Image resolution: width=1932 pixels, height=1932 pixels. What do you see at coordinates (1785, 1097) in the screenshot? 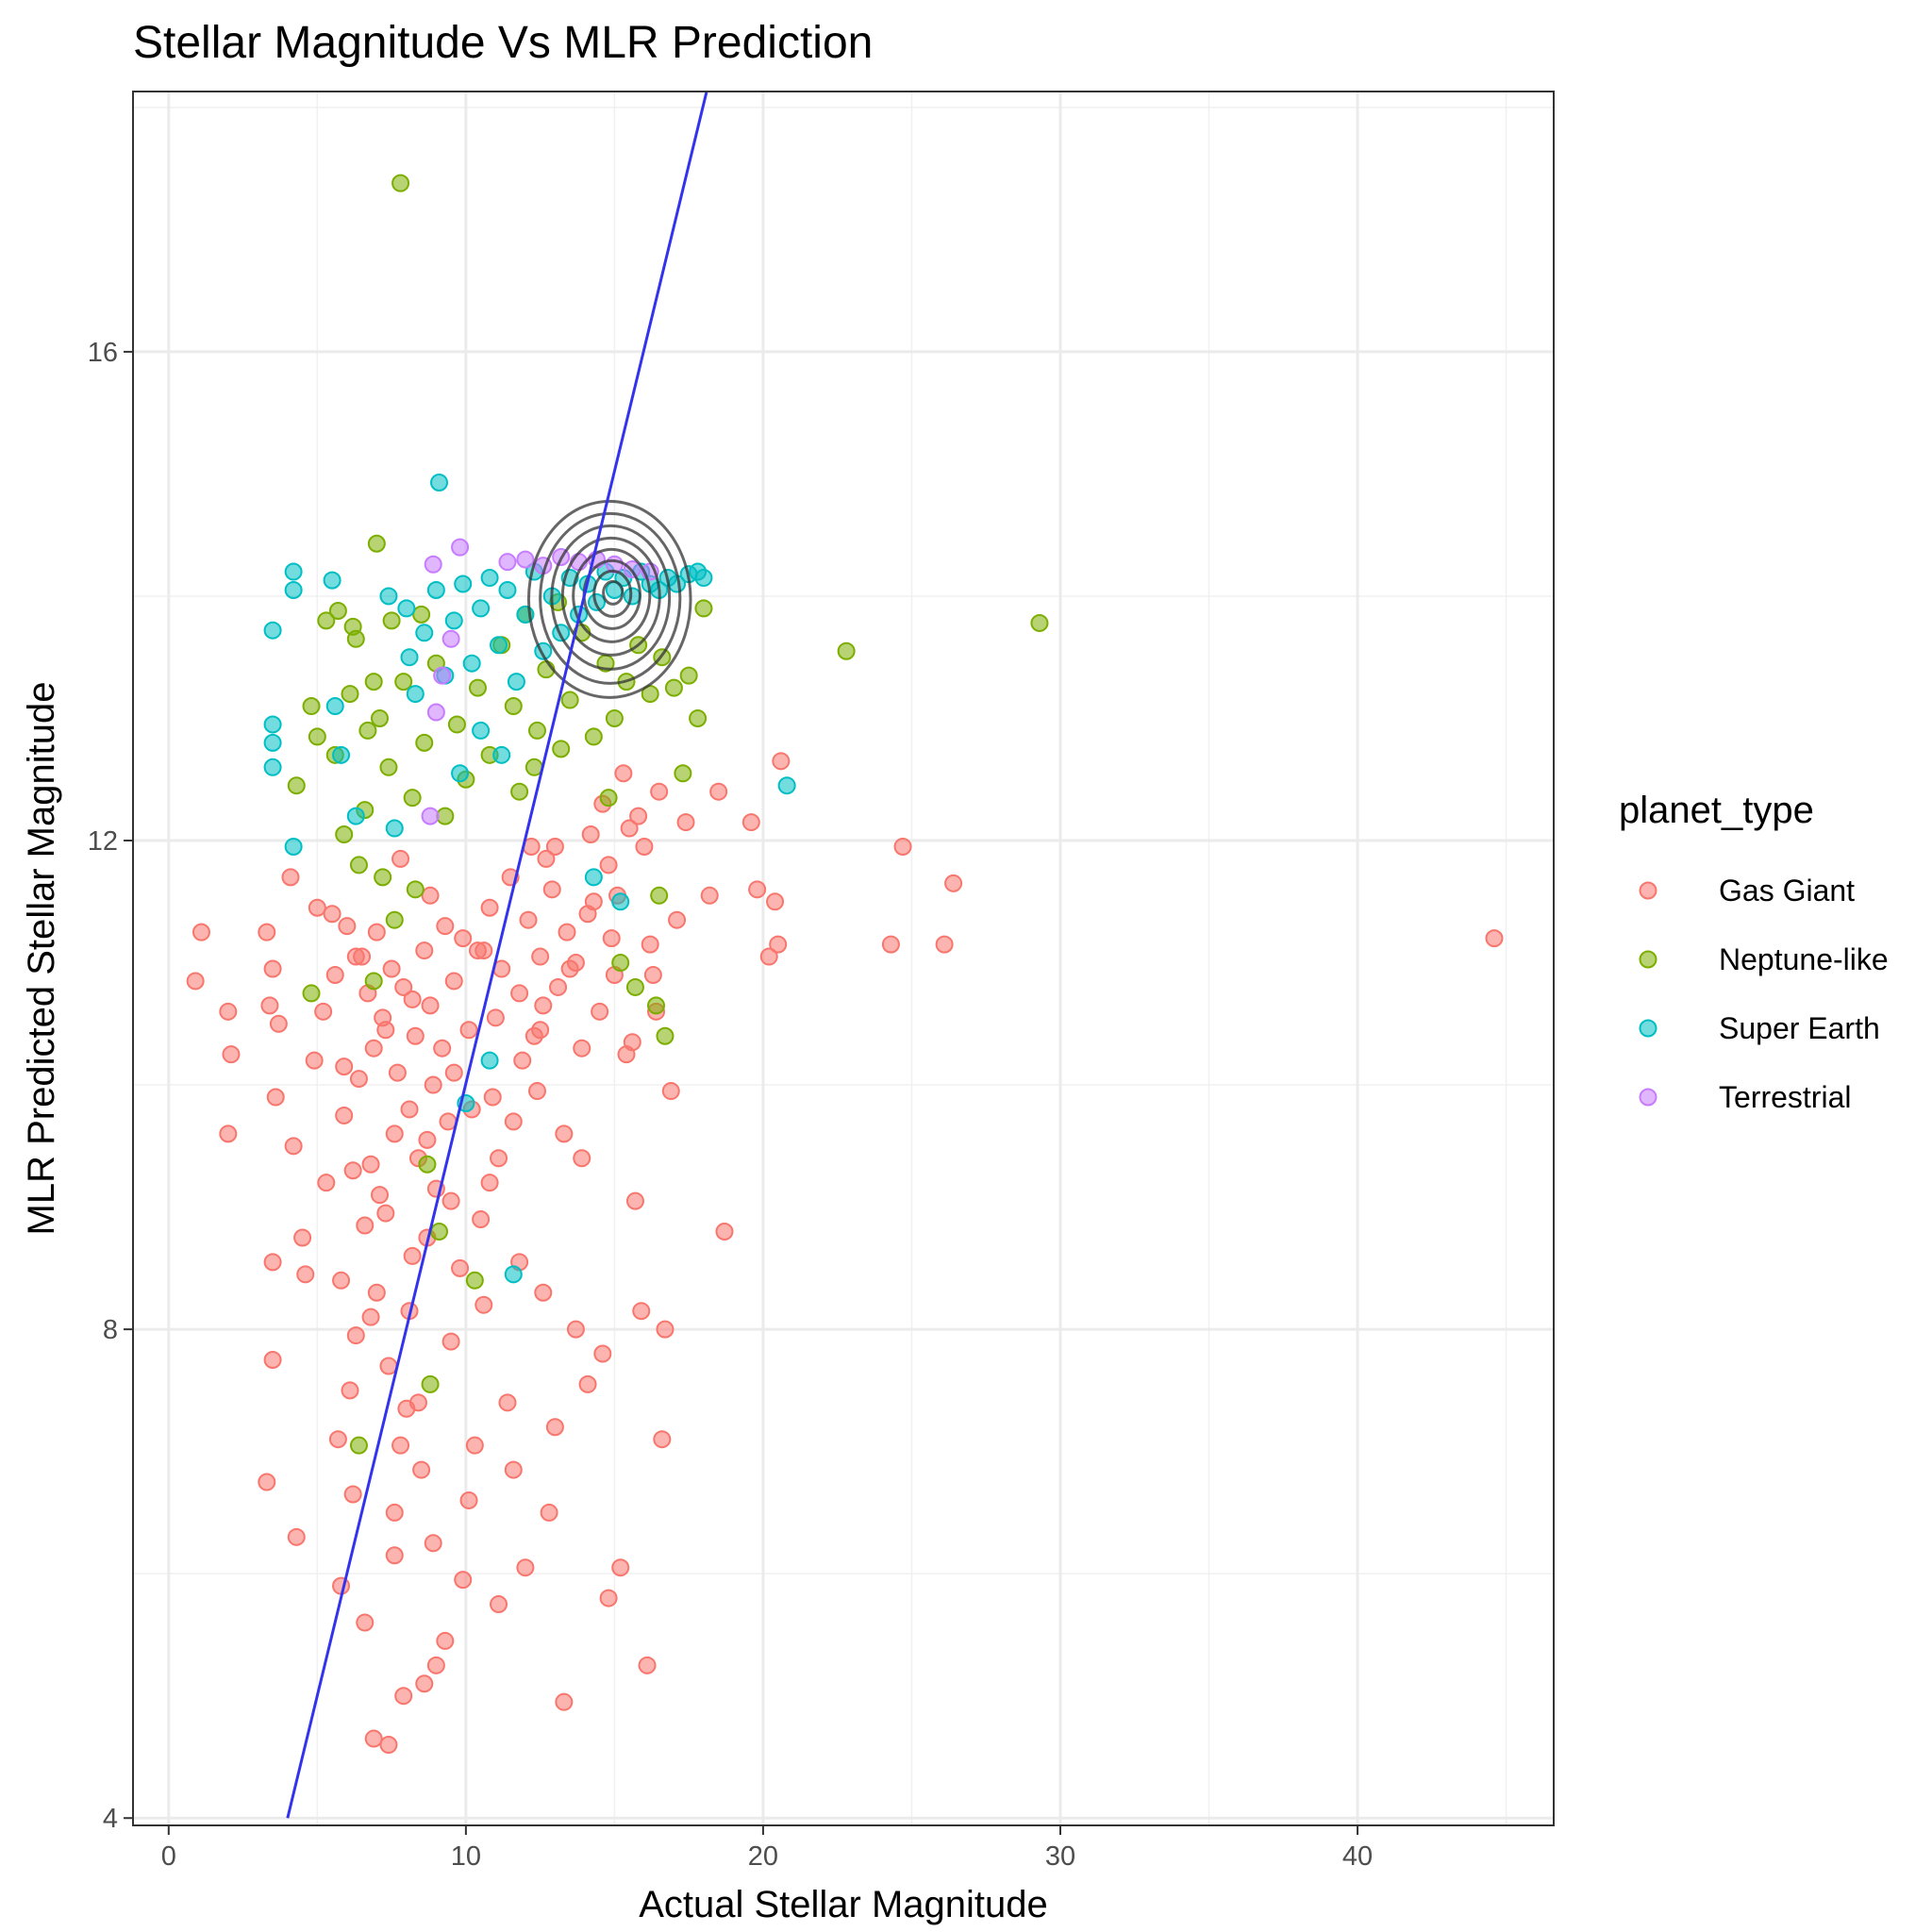
I see `legend-label: Terrestrial` at bounding box center [1785, 1097].